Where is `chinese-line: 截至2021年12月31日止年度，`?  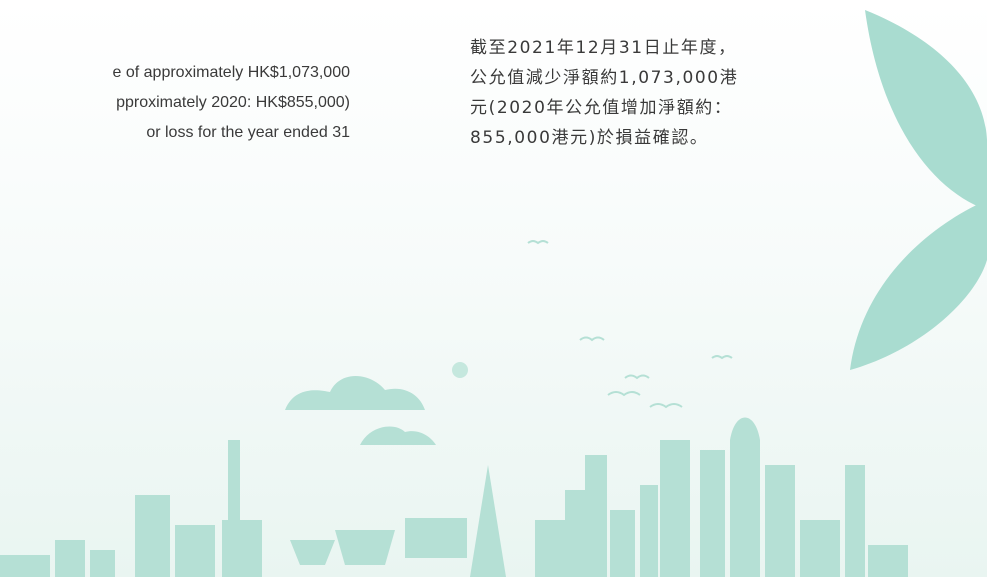 chinese-line: 截至2021年12月31日止年度， is located at coordinates (603, 48).